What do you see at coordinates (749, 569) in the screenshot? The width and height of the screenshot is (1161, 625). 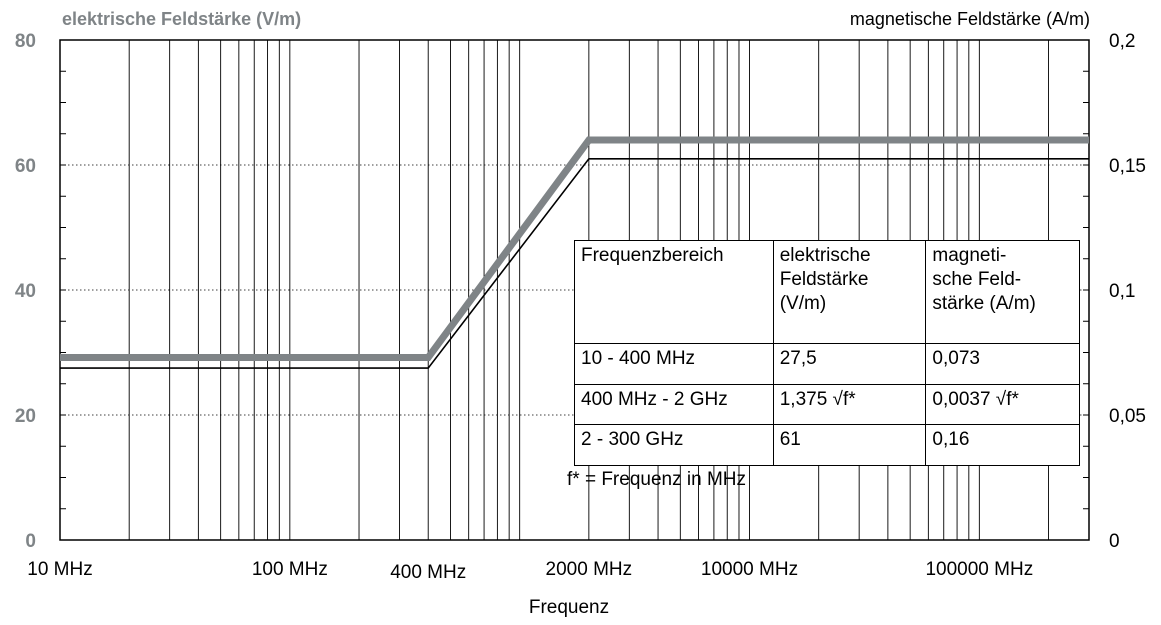 I see `x-tick-label: 10000 MHz` at bounding box center [749, 569].